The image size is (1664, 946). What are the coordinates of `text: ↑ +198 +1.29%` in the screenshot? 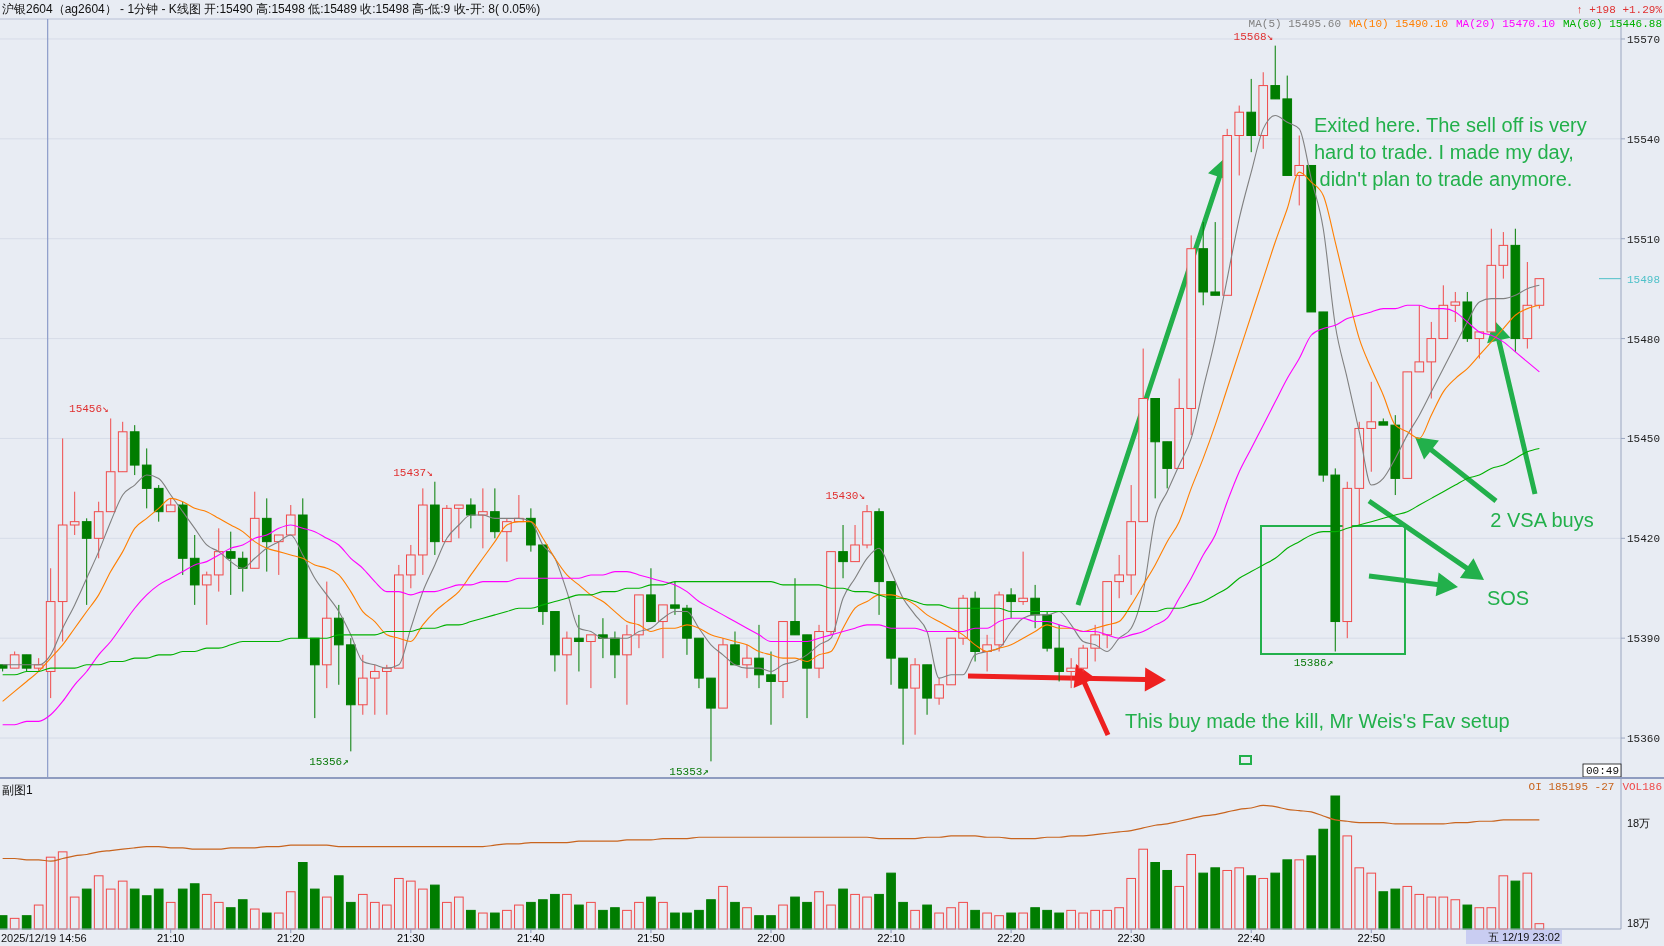 It's located at (1619, 10).